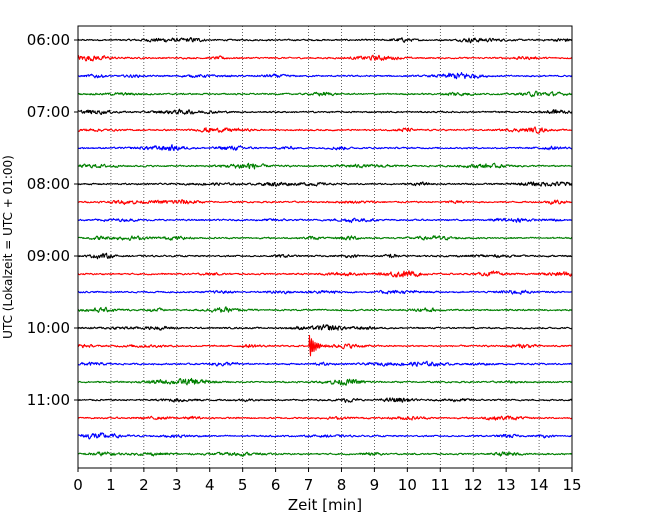 The height and width of the screenshot is (520, 650). I want to click on x-tick-label: 15, so click(571, 485).